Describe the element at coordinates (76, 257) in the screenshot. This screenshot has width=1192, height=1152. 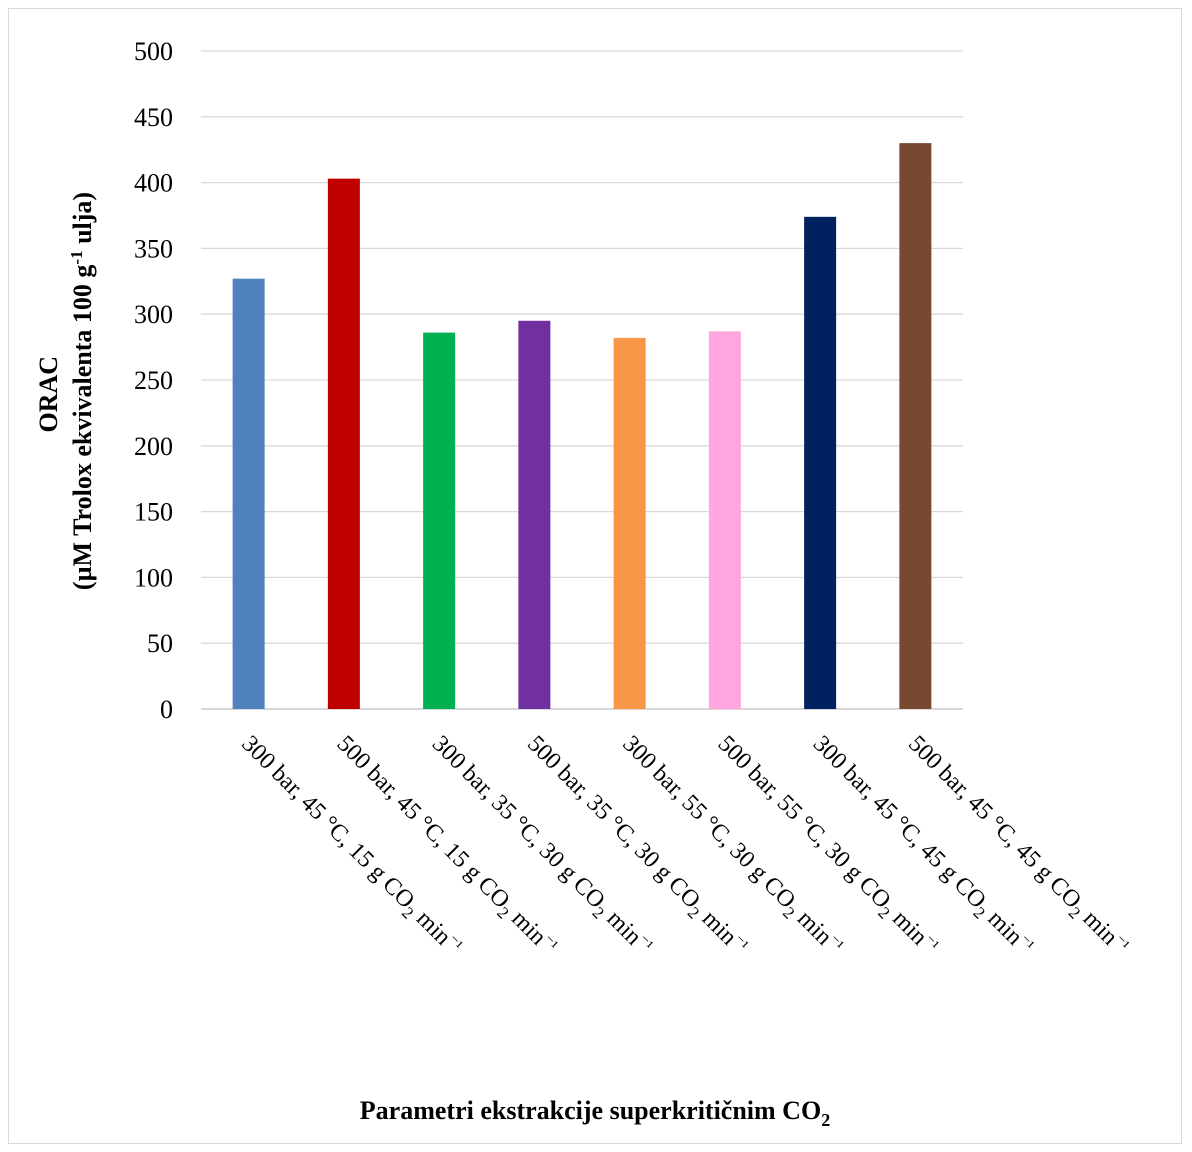
I see `y-axis-title-superscript: -1` at that location.